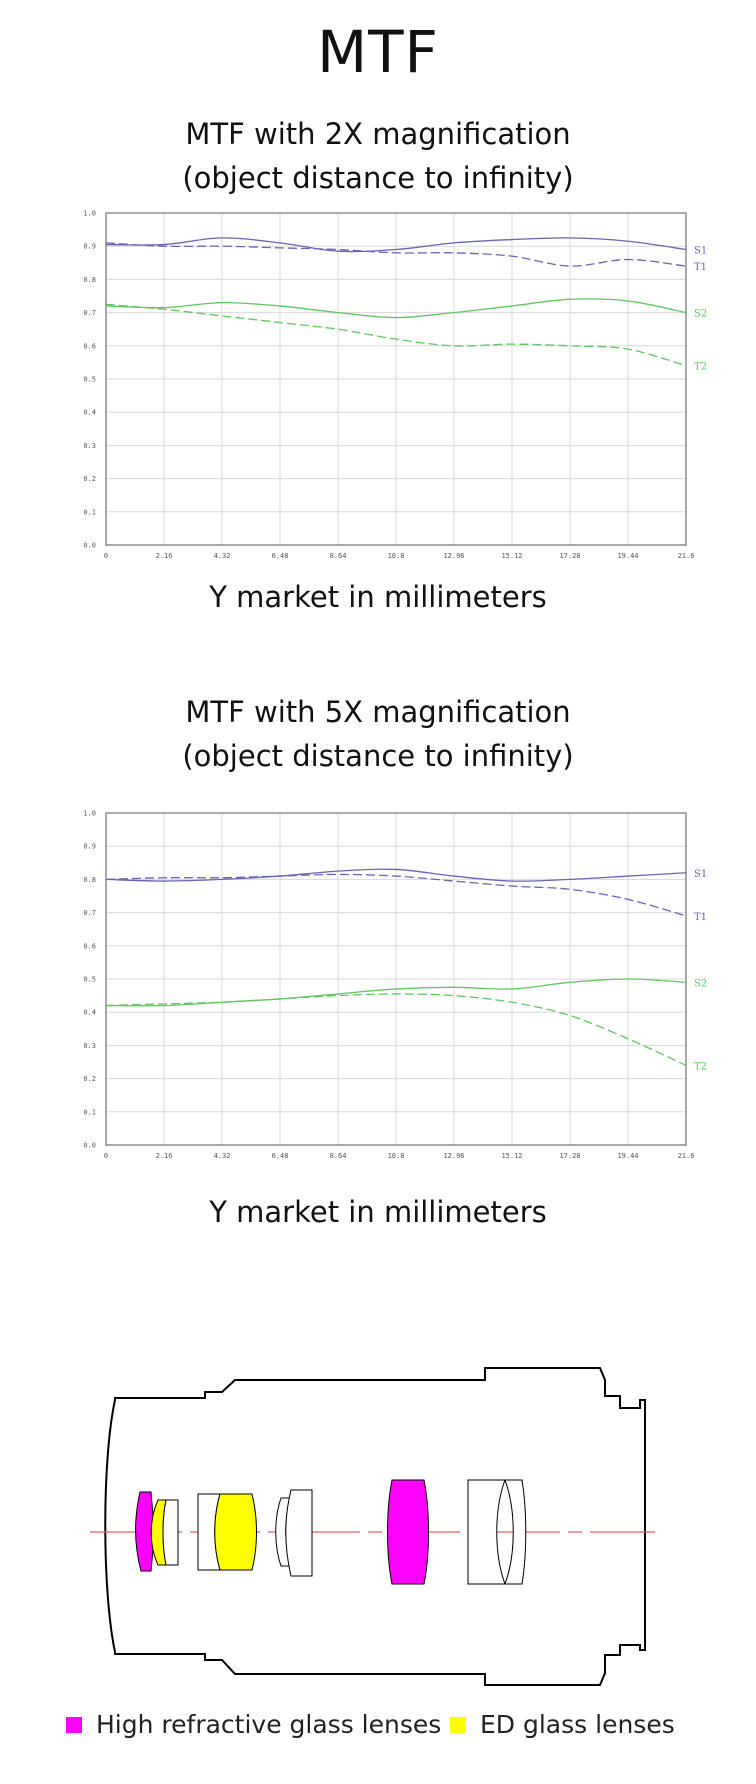  Describe the element at coordinates (378, 756) in the screenshot. I see `chart2-title-line2: (object distance to infinity)` at that location.